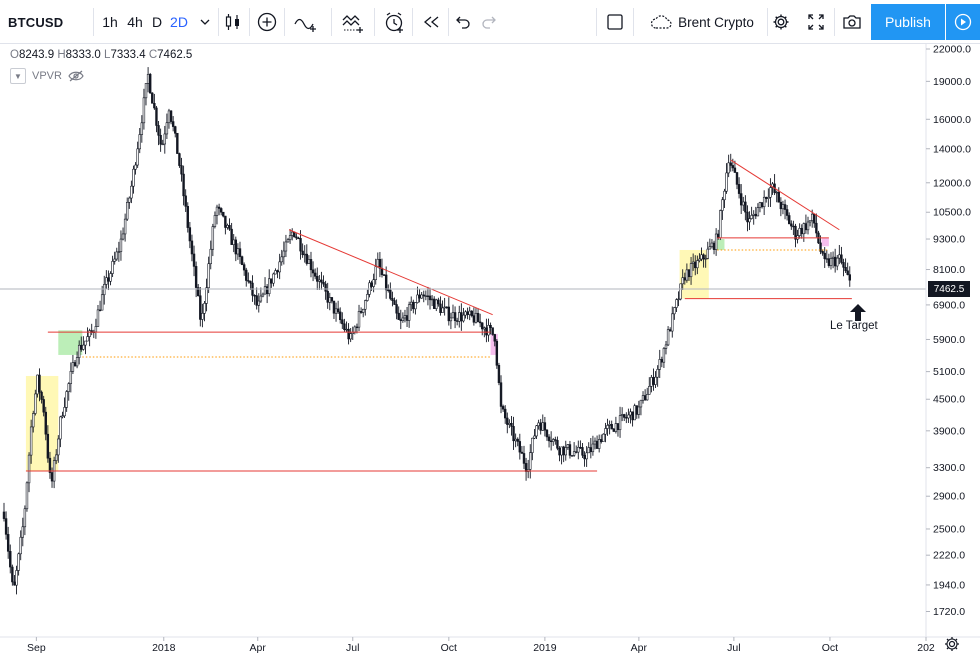  Describe the element at coordinates (157, 22) in the screenshot. I see `interval-d: D` at that location.